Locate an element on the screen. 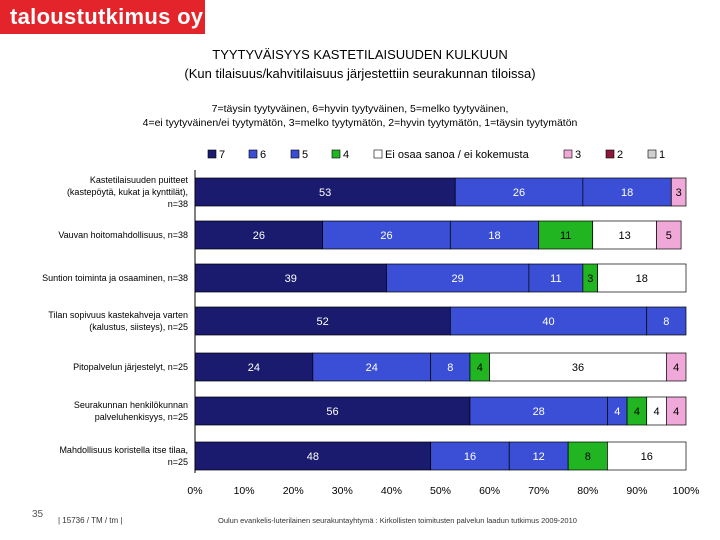 The height and width of the screenshot is (540, 720). legend-label: 1 is located at coordinates (662, 155).